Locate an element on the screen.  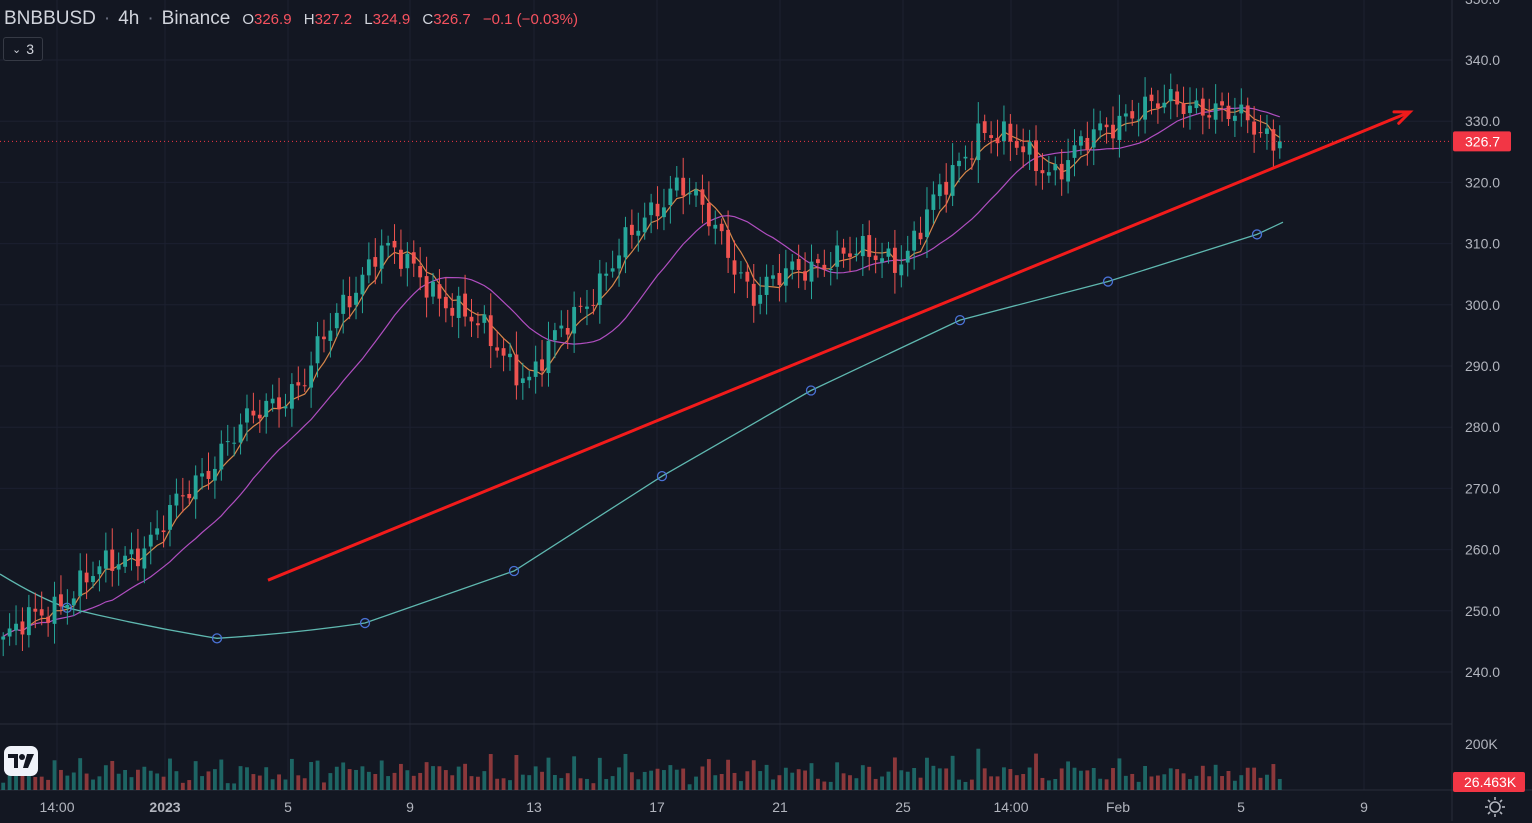
interval-label: 4h is located at coordinates (129, 18).